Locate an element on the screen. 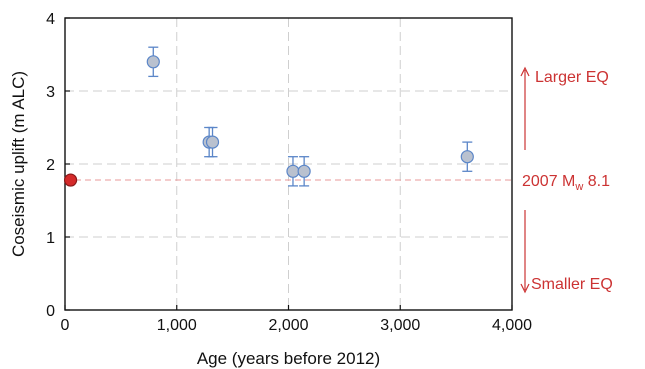  event-label: 2007 Mw 8.1 is located at coordinates (566, 183).